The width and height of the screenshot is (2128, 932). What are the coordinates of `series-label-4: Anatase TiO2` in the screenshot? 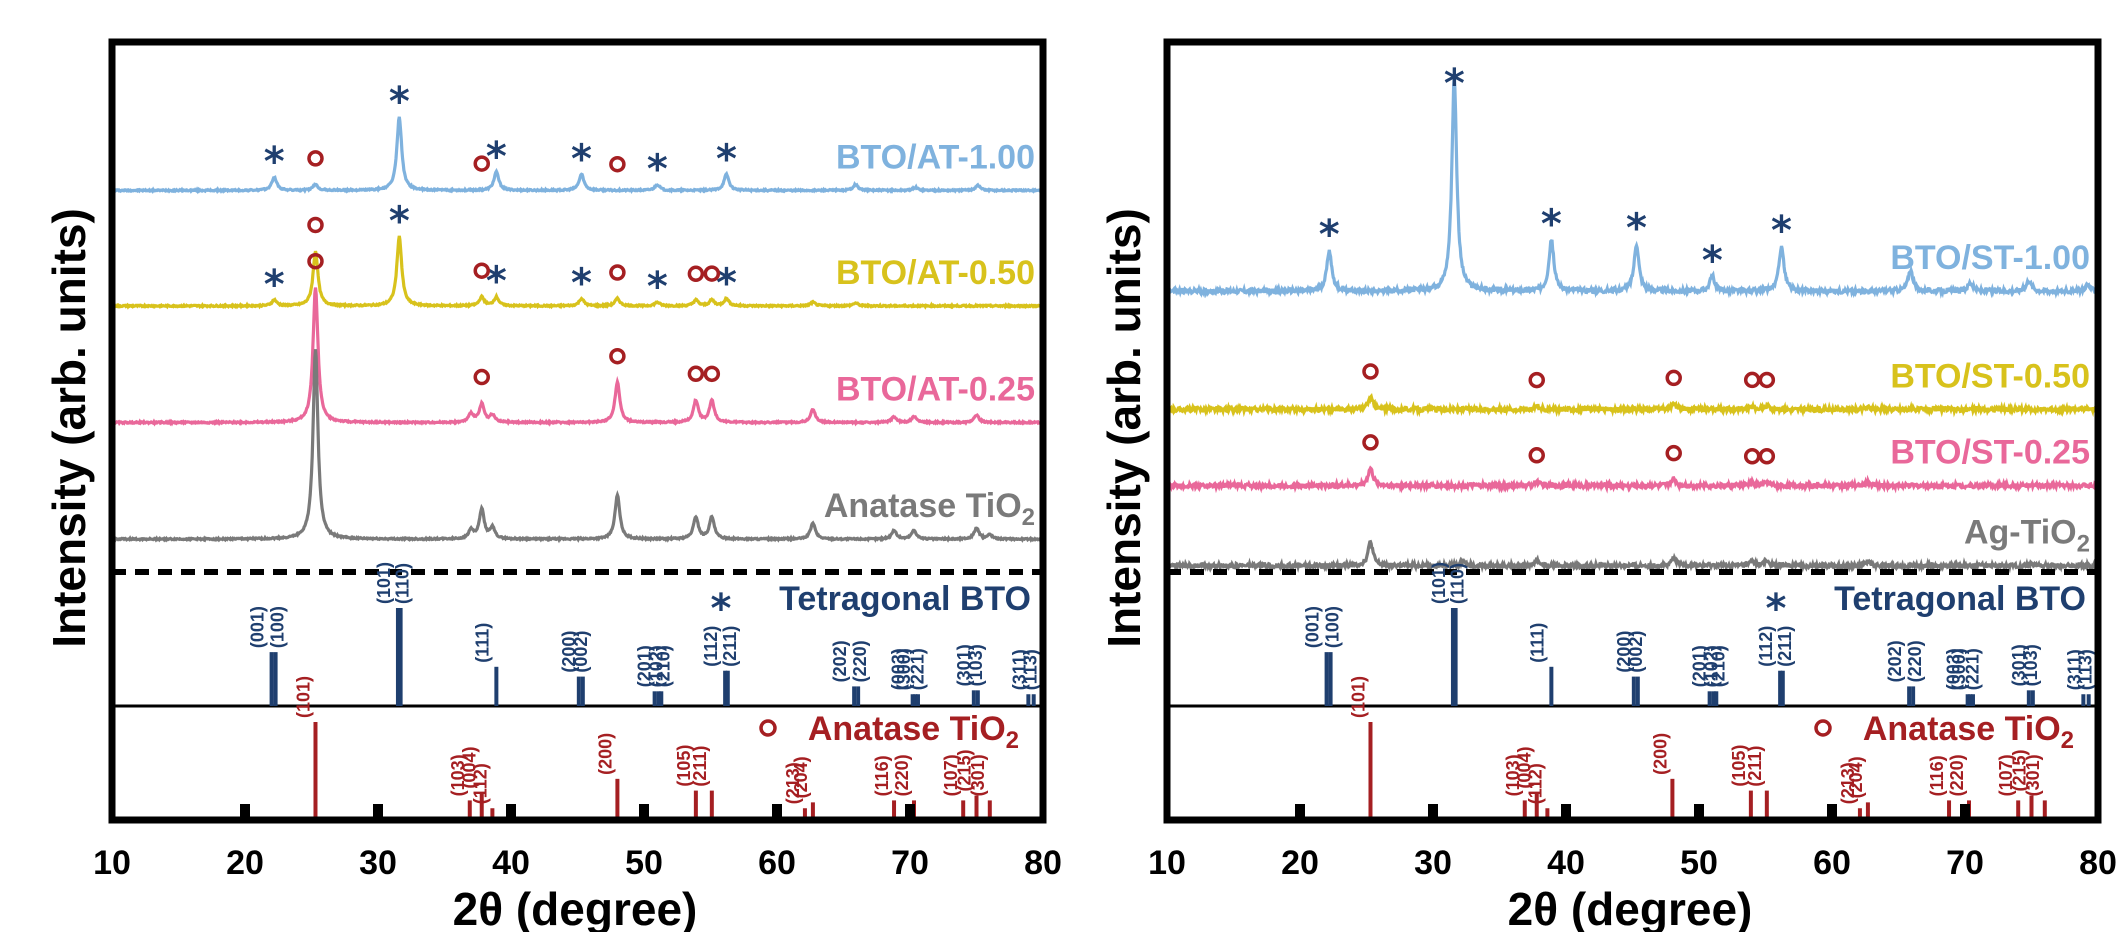 It's located at (929, 509).